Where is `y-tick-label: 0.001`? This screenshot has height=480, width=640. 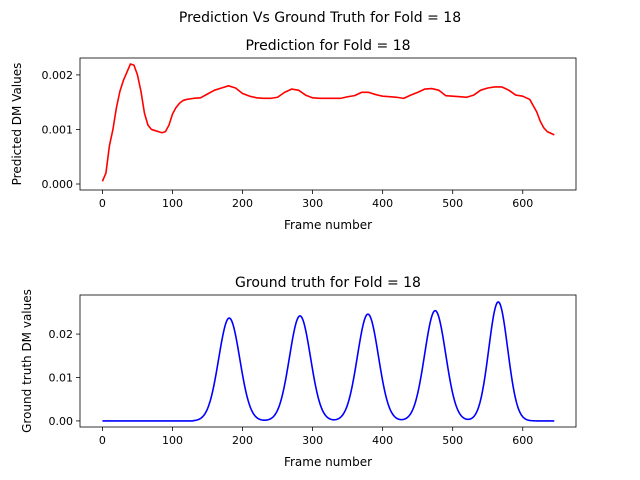 y-tick-label: 0.001 is located at coordinates (58, 129).